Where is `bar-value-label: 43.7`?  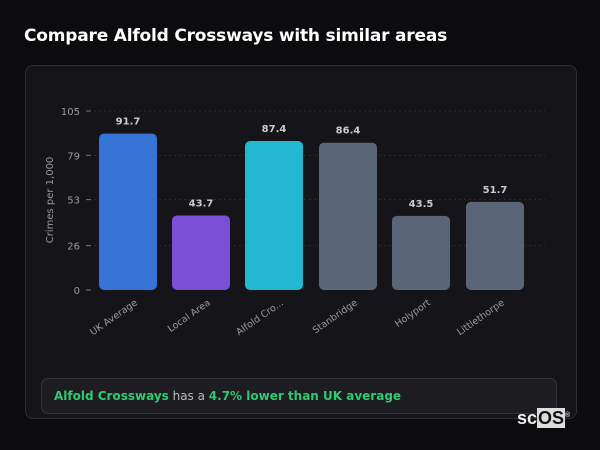
bar-value-label: 43.7 is located at coordinates (201, 204).